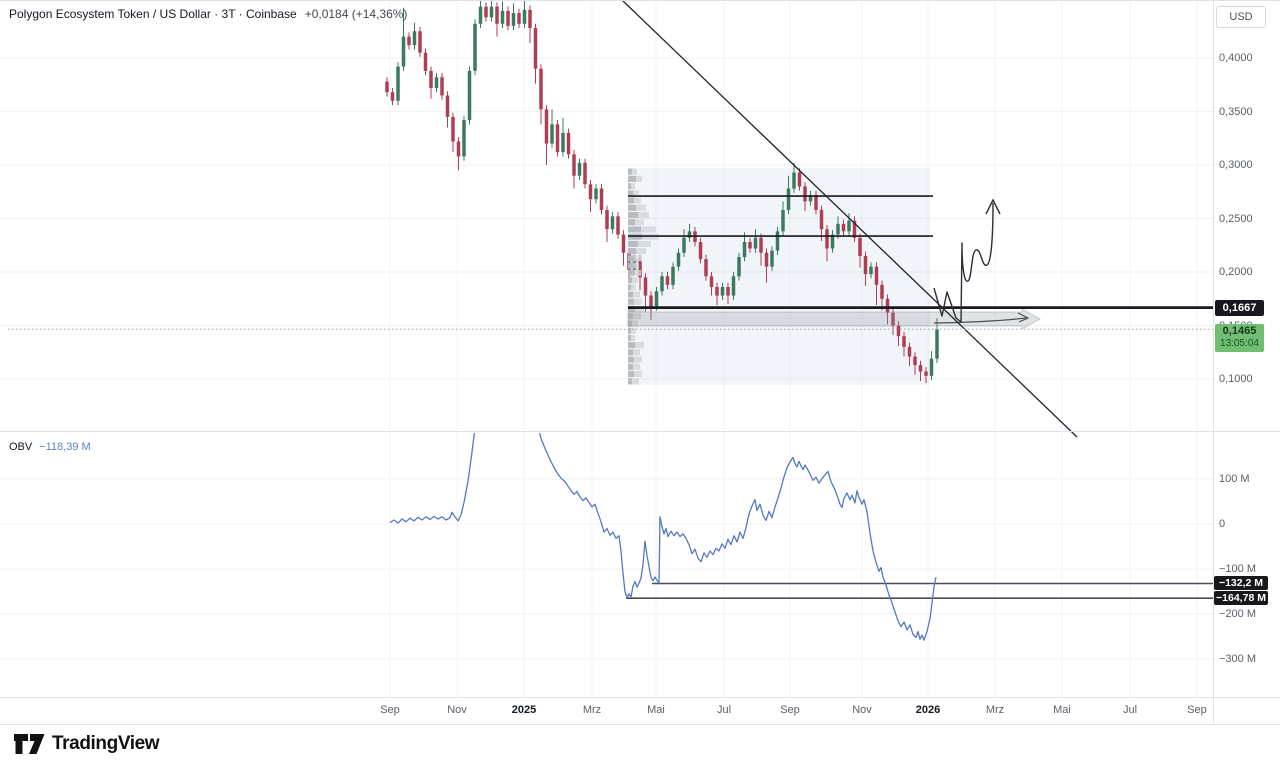  What do you see at coordinates (1241, 598) in the screenshot?
I see `obv-level-badge-2: −164,78 M` at bounding box center [1241, 598].